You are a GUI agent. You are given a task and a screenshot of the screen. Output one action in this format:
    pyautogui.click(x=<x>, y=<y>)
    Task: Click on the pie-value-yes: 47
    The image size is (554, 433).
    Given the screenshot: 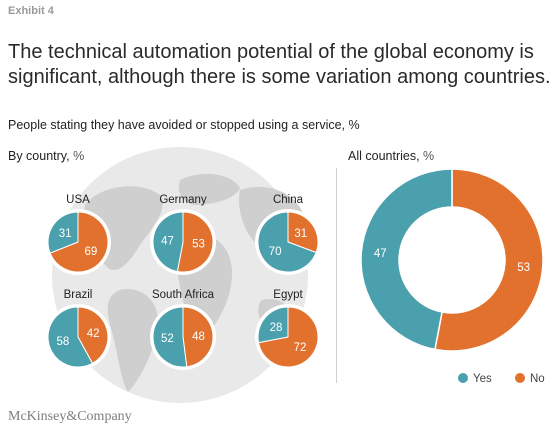 What is the action you would take?
    pyautogui.click(x=167, y=242)
    